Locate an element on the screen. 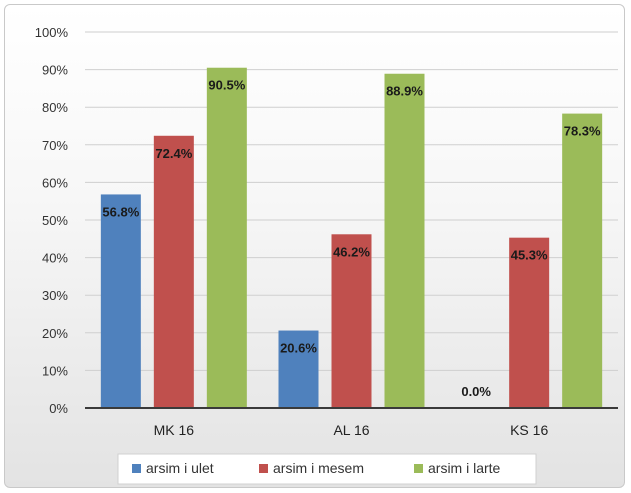 Image resolution: width=631 pixels, height=493 pixels. y-tick-label: 40% is located at coordinates (55, 258).